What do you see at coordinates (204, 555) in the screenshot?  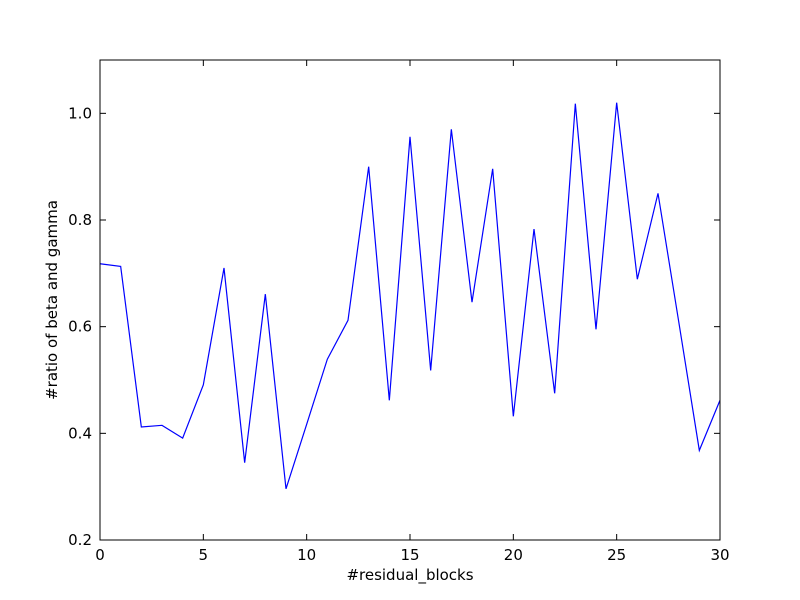 I see `x-tick-label: 5` at bounding box center [204, 555].